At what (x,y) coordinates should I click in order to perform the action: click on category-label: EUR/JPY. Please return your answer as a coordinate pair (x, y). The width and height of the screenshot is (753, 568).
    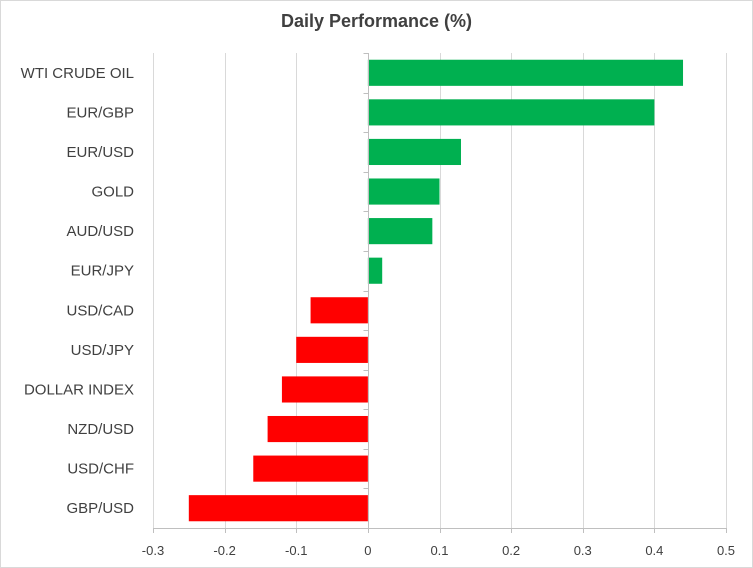
    Looking at the image, I should click on (102, 271).